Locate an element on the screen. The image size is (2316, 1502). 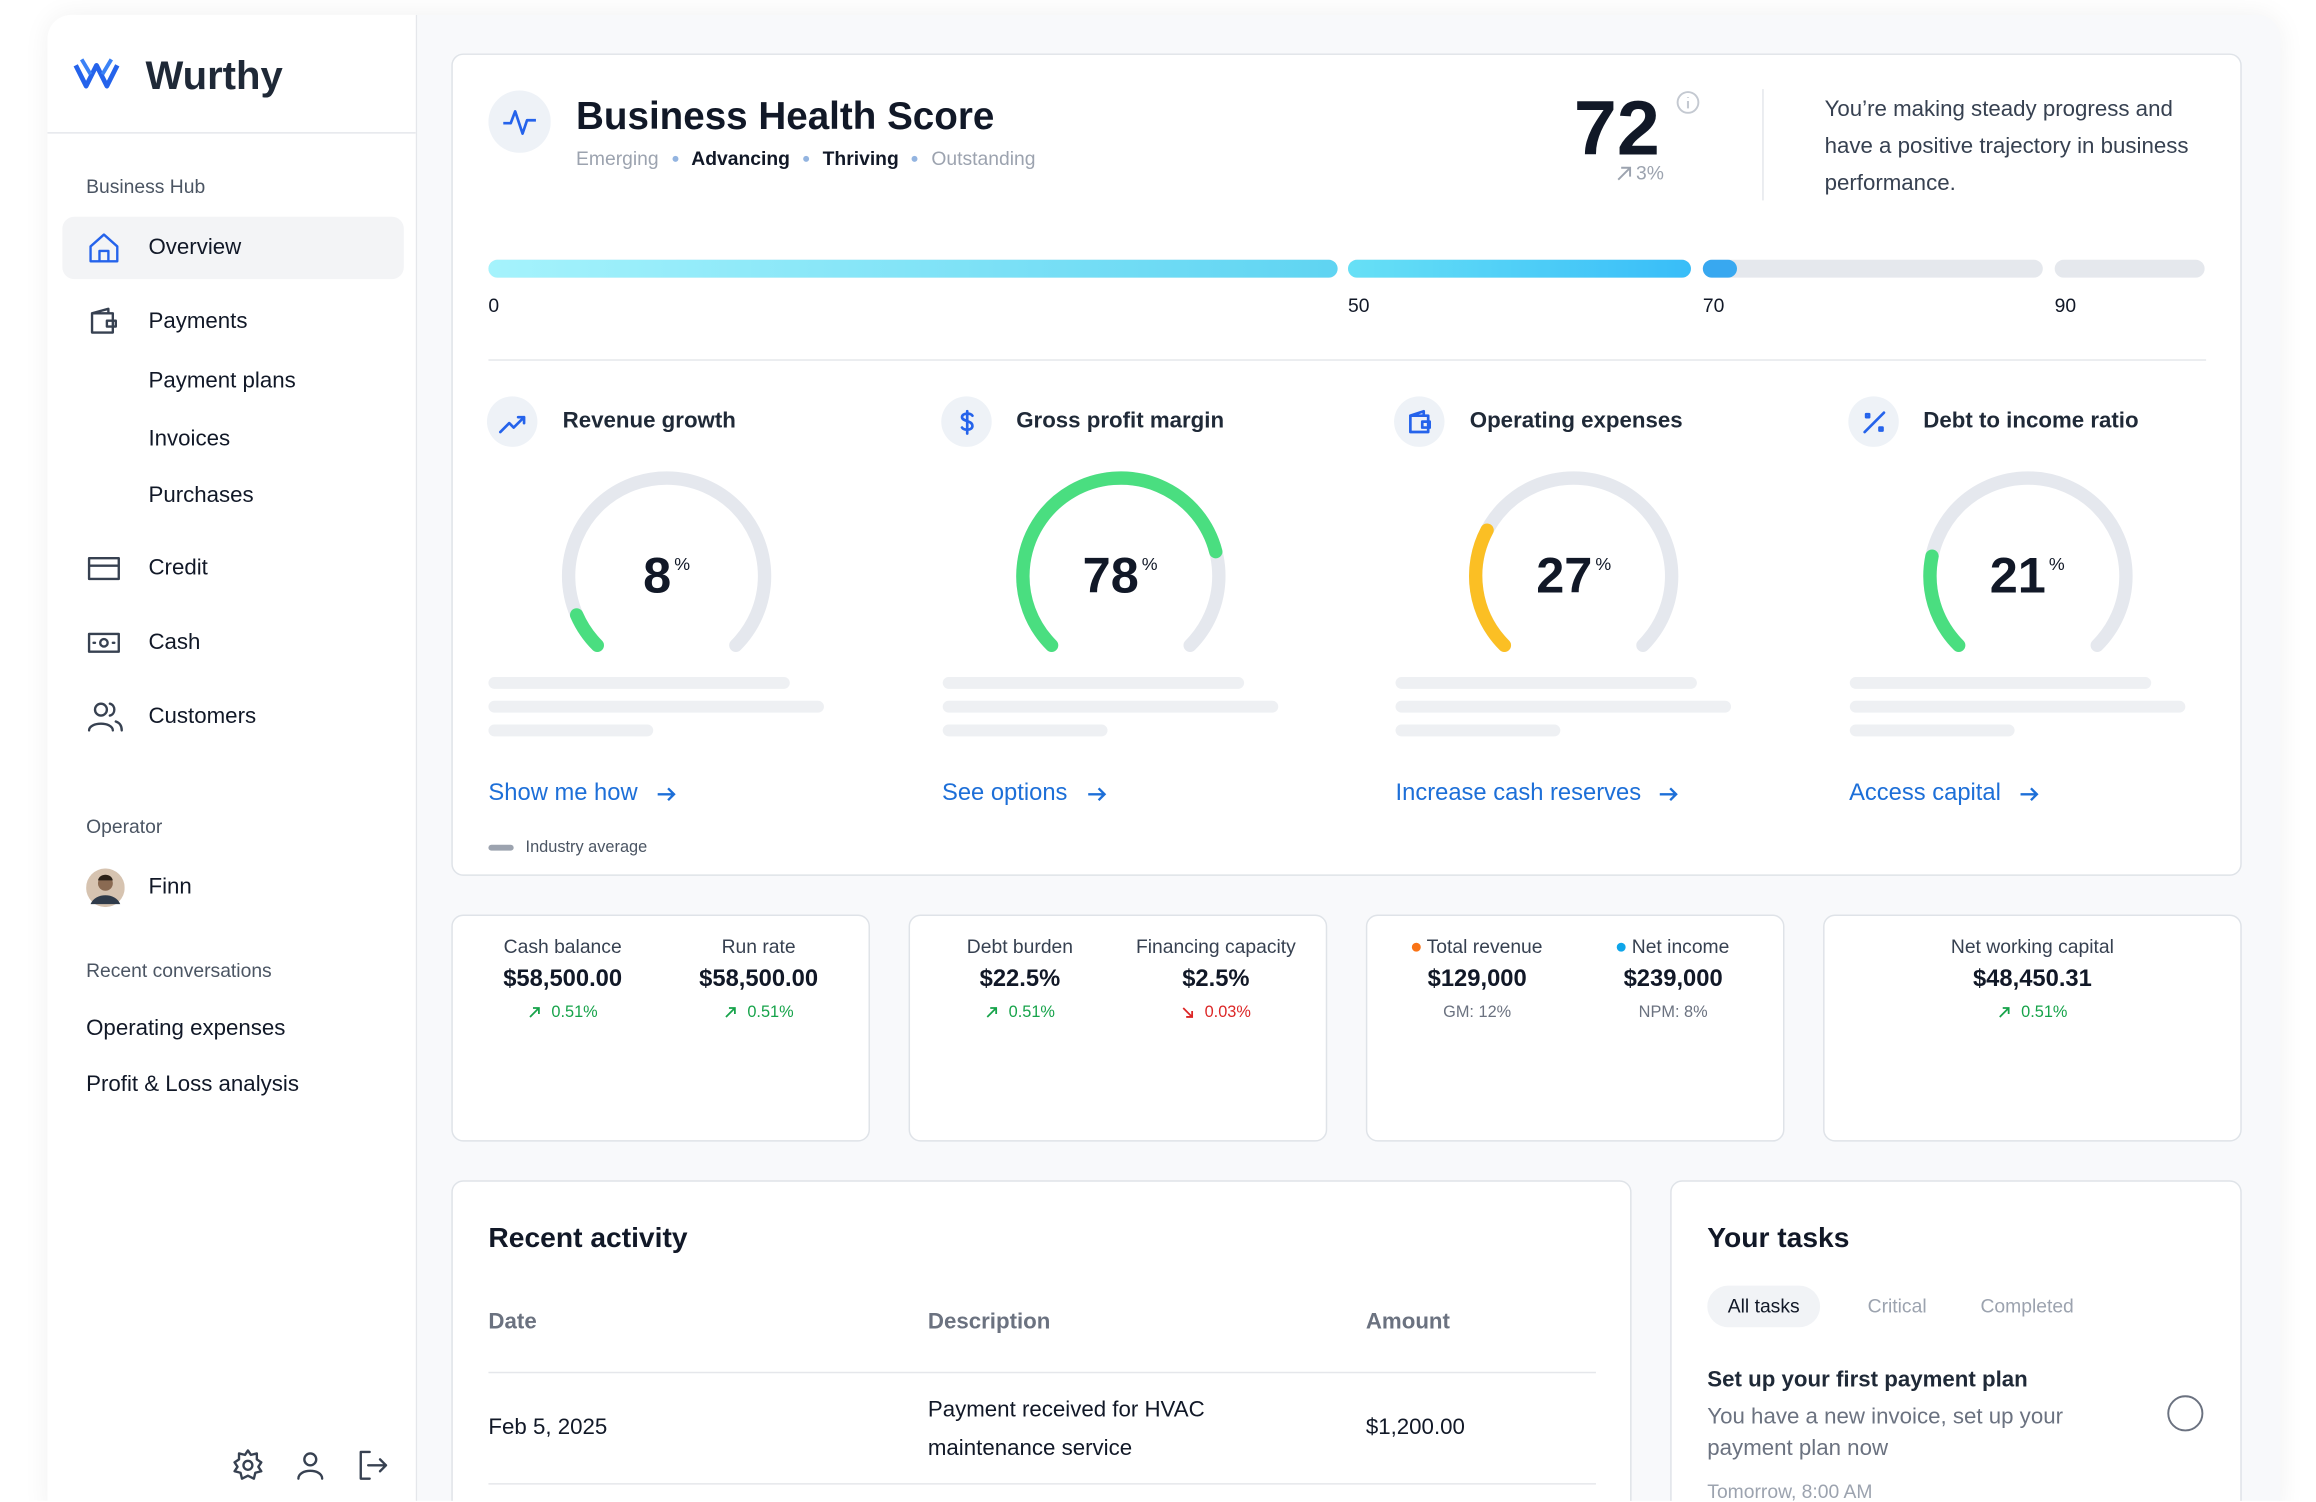
nav-active is located at coordinates (233, 248).